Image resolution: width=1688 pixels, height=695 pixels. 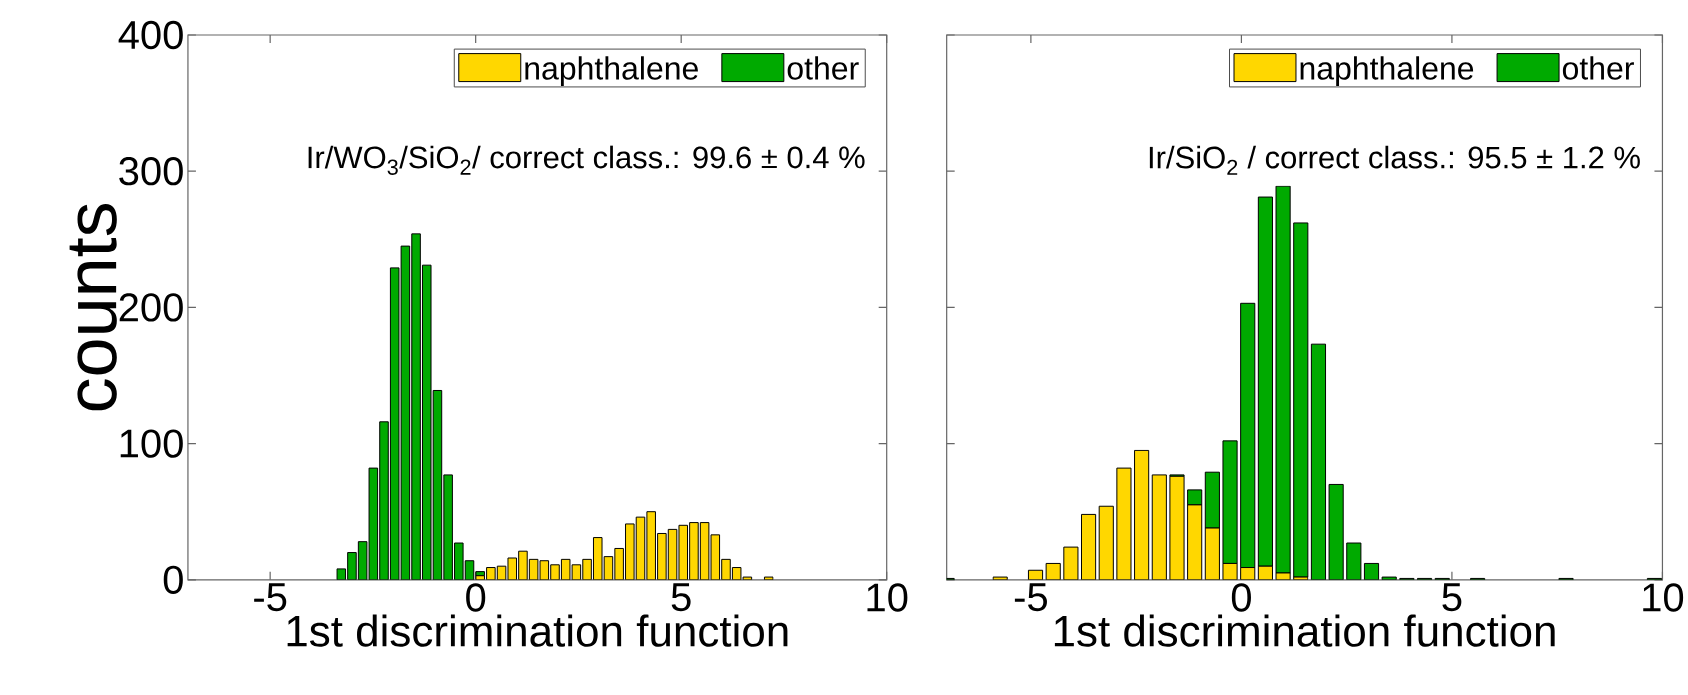 I want to click on y-tick-label: 200, so click(x=151, y=307).